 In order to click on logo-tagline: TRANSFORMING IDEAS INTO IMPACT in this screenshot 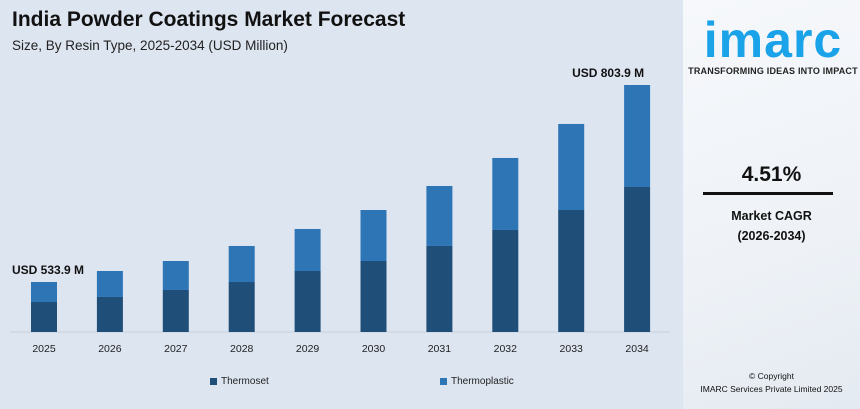, I will do `click(773, 71)`.